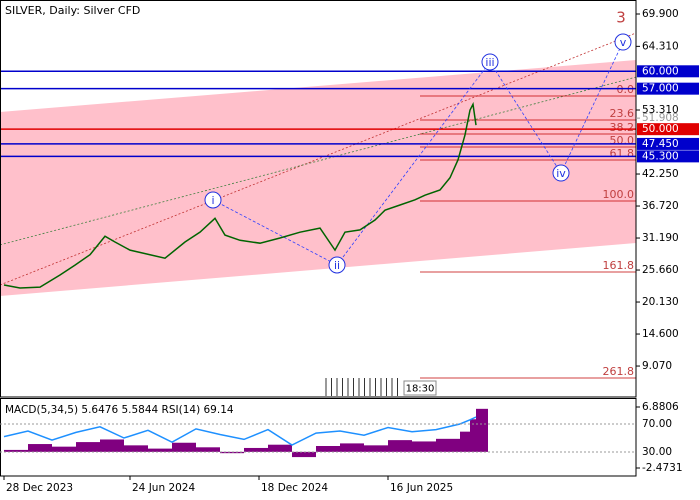 The width and height of the screenshot is (700, 500). I want to click on y-tick-label: 42.250, so click(660, 174).